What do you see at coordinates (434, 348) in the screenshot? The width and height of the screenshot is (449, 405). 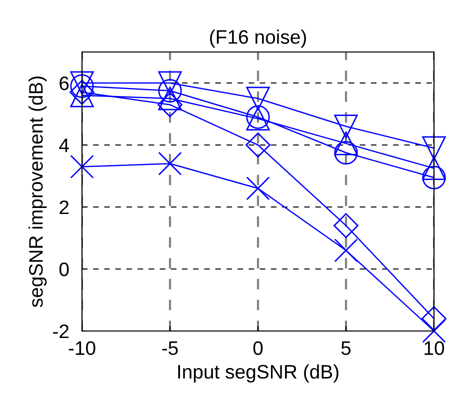 I see `x-tick-label: 10` at bounding box center [434, 348].